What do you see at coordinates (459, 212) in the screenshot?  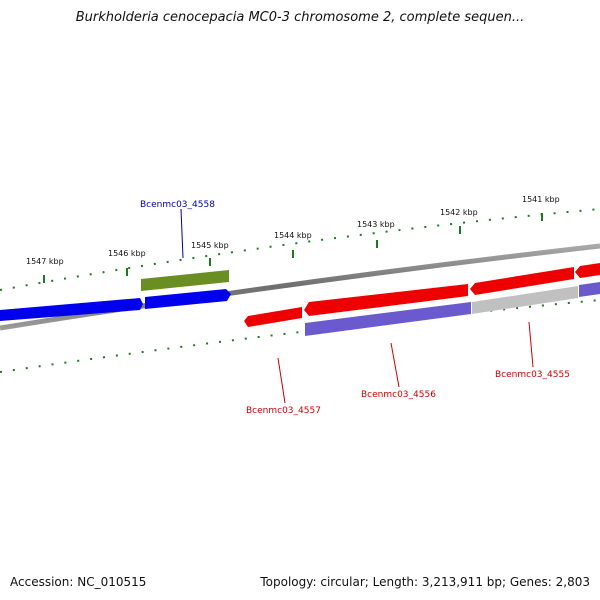 I see `tick-label: 1542 kbp` at bounding box center [459, 212].